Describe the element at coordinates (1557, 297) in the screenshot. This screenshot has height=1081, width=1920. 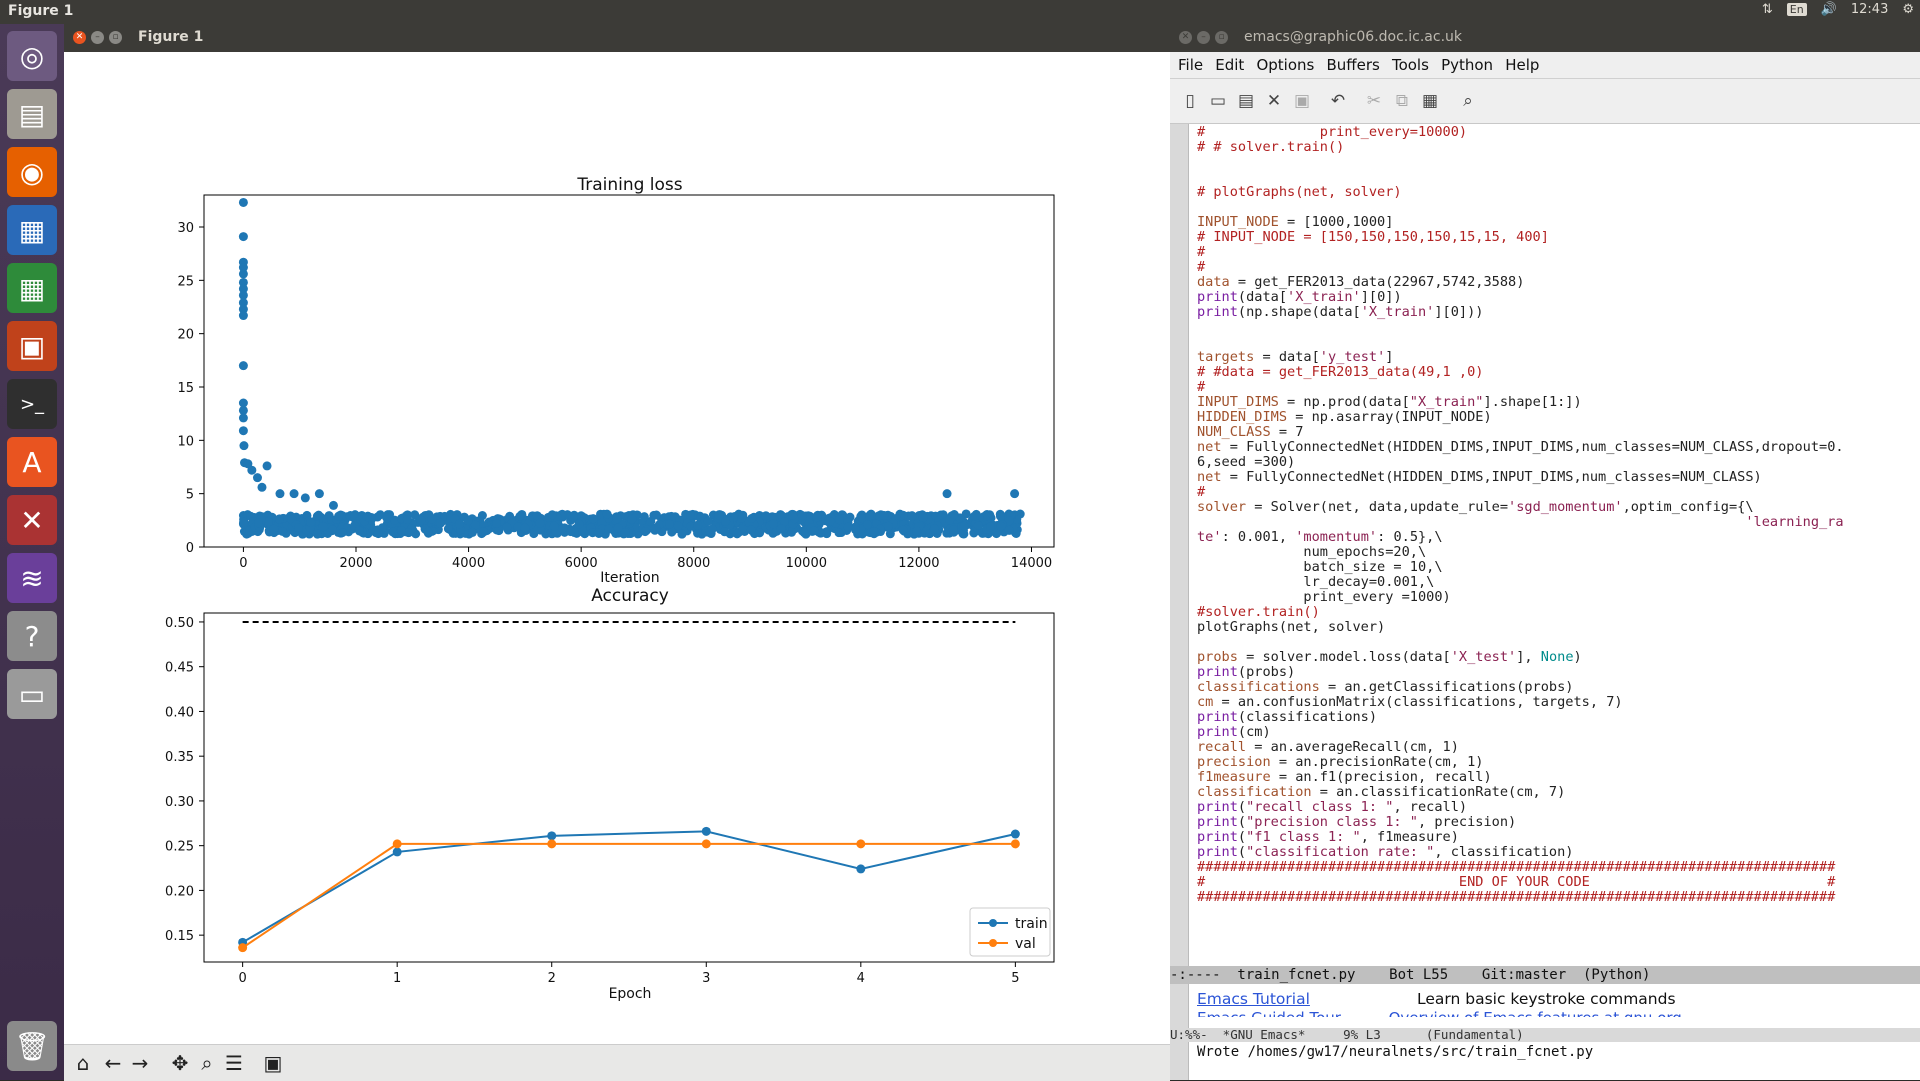
I see `code-line: print(data['X_train'][0])` at that location.